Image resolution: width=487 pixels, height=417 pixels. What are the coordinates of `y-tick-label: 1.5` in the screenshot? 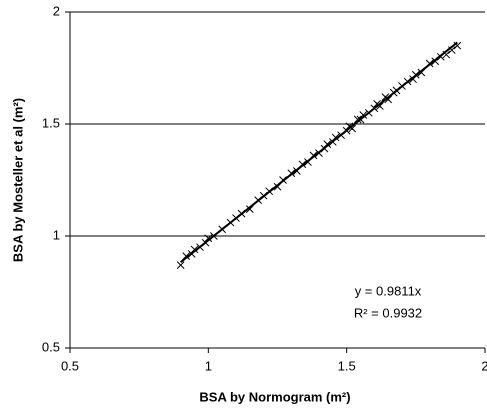 It's located at (51, 122).